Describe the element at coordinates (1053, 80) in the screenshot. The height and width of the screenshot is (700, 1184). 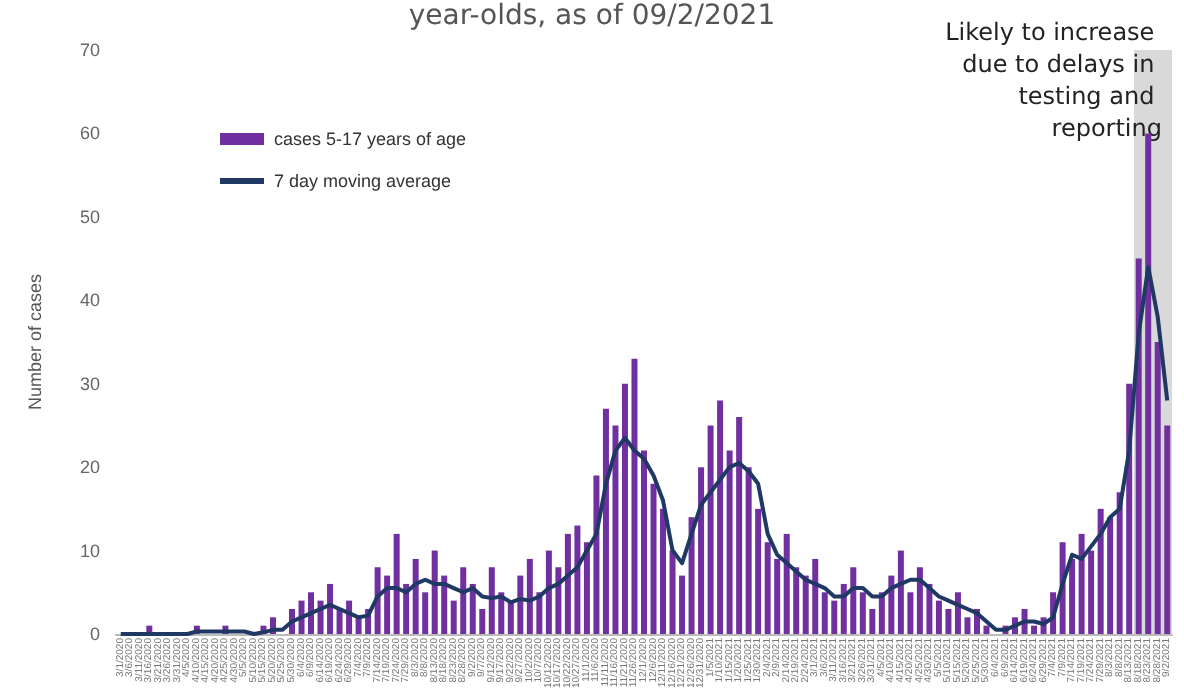
I see `band-label: Likely to increase due to delays in testing and reporting` at that location.